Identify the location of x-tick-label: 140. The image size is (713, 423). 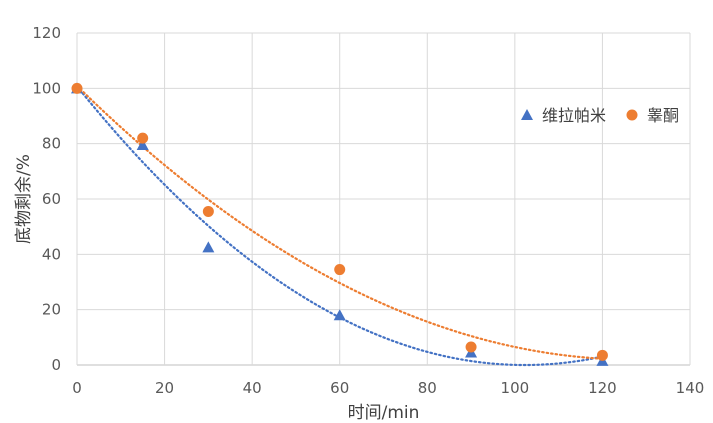
(690, 388).